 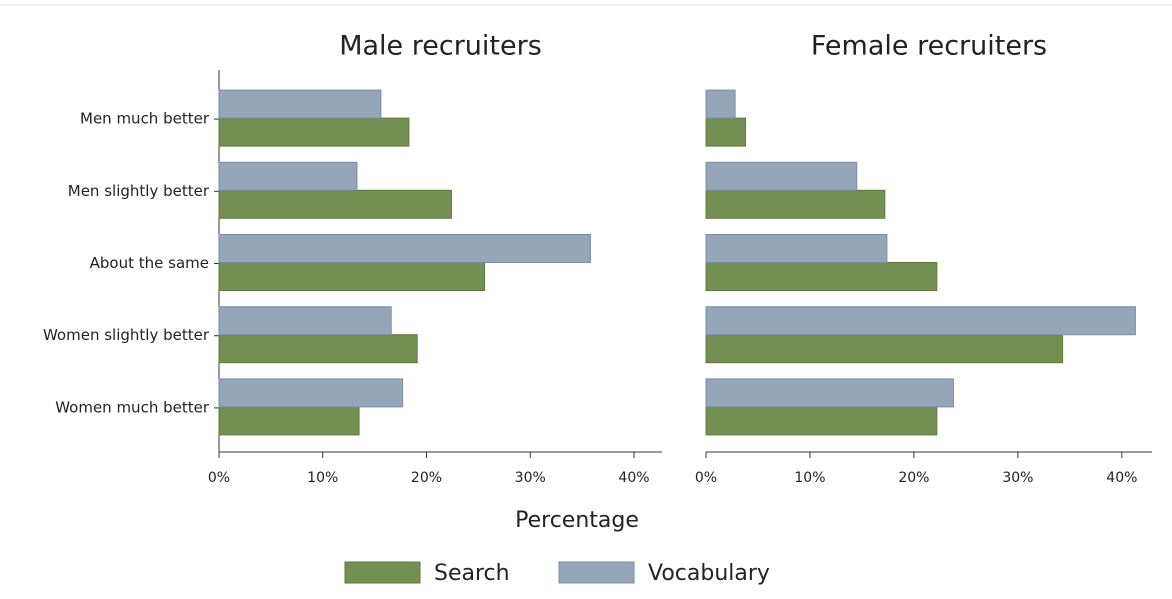 What do you see at coordinates (126, 335) in the screenshot?
I see `y-tick-label: Women slightly better` at bounding box center [126, 335].